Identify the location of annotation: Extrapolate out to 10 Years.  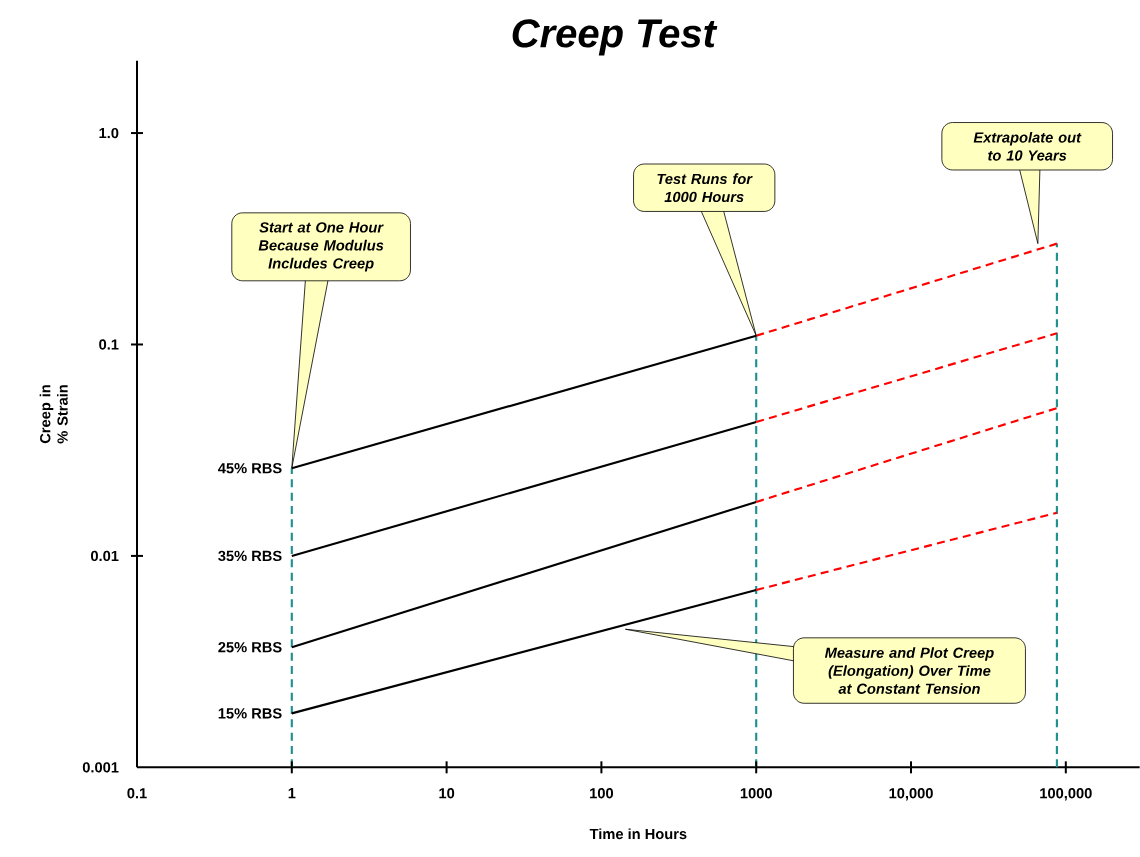
(1027, 146).